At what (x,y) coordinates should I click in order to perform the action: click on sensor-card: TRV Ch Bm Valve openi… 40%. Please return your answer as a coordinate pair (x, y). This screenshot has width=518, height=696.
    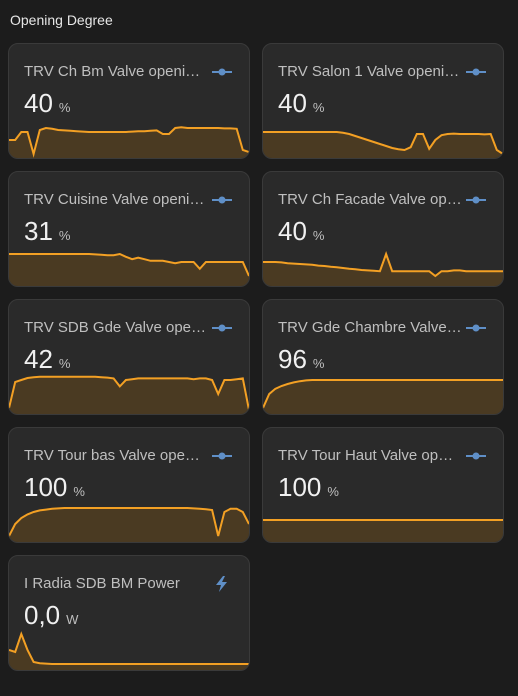
    Looking at the image, I should click on (129, 101).